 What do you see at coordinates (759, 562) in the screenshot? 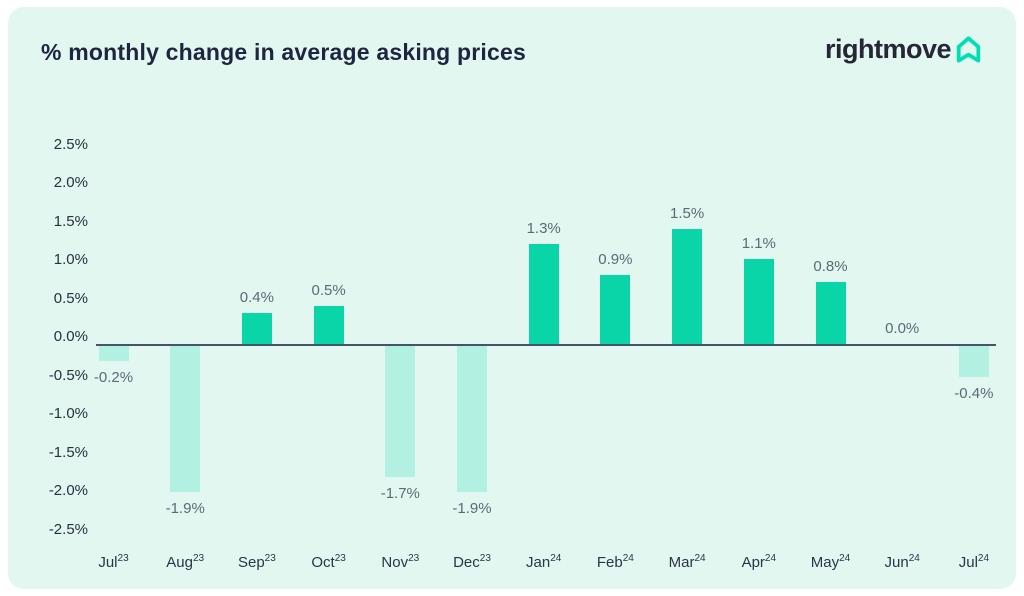
I see `x-tick-label: Apr24` at bounding box center [759, 562].